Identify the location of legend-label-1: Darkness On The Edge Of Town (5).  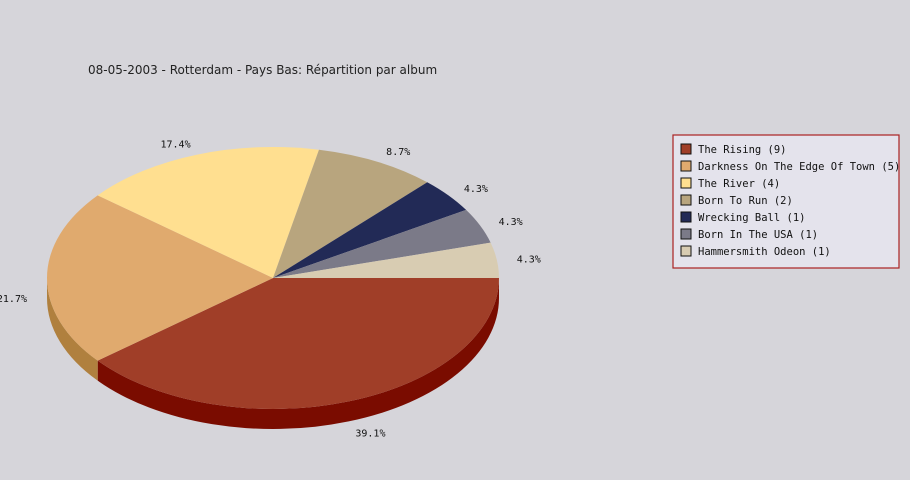
(799, 167).